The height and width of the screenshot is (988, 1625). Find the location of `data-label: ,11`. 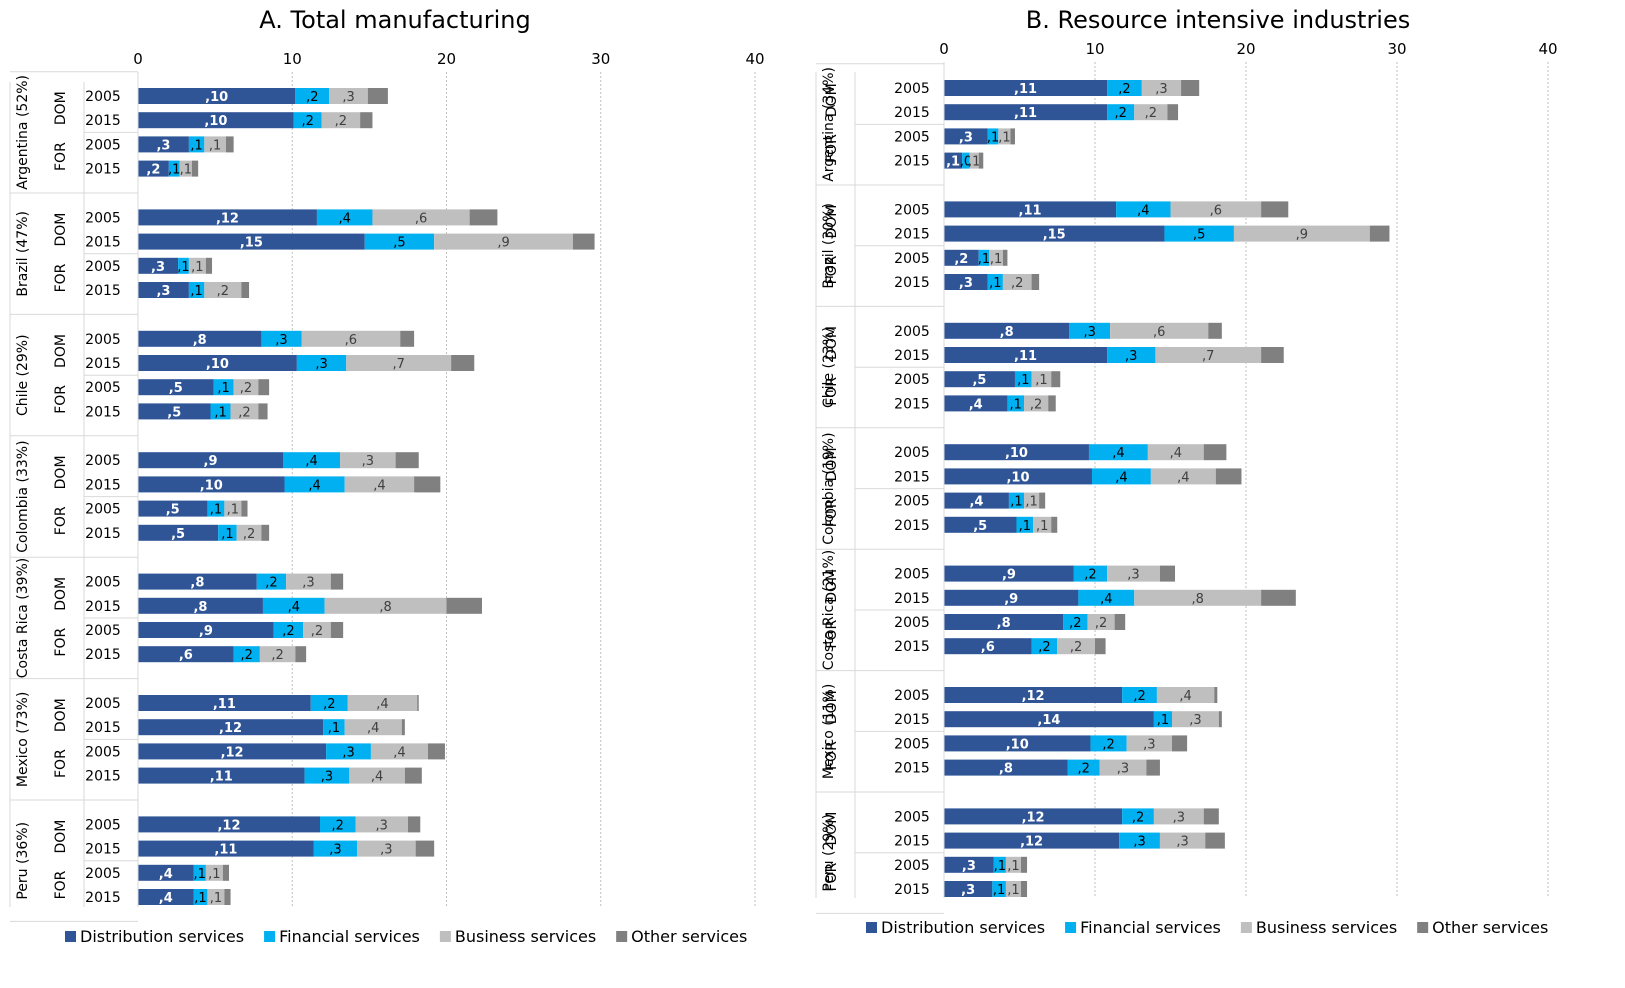

data-label: ,11 is located at coordinates (221, 777).